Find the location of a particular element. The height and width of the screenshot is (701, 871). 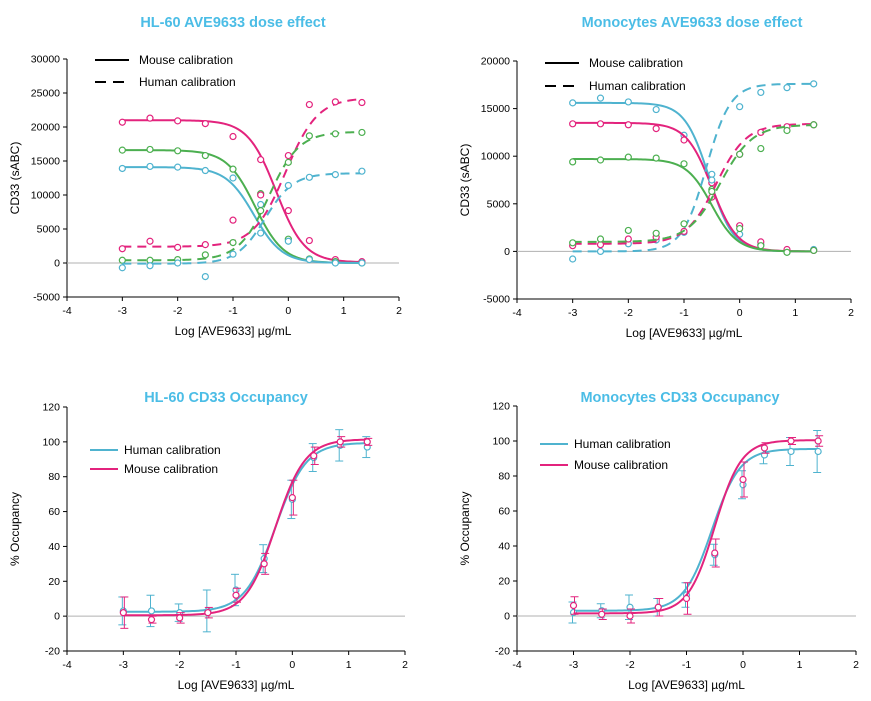

x-axis-label: Log [AVE9633] µg/mL is located at coordinates (233, 331).